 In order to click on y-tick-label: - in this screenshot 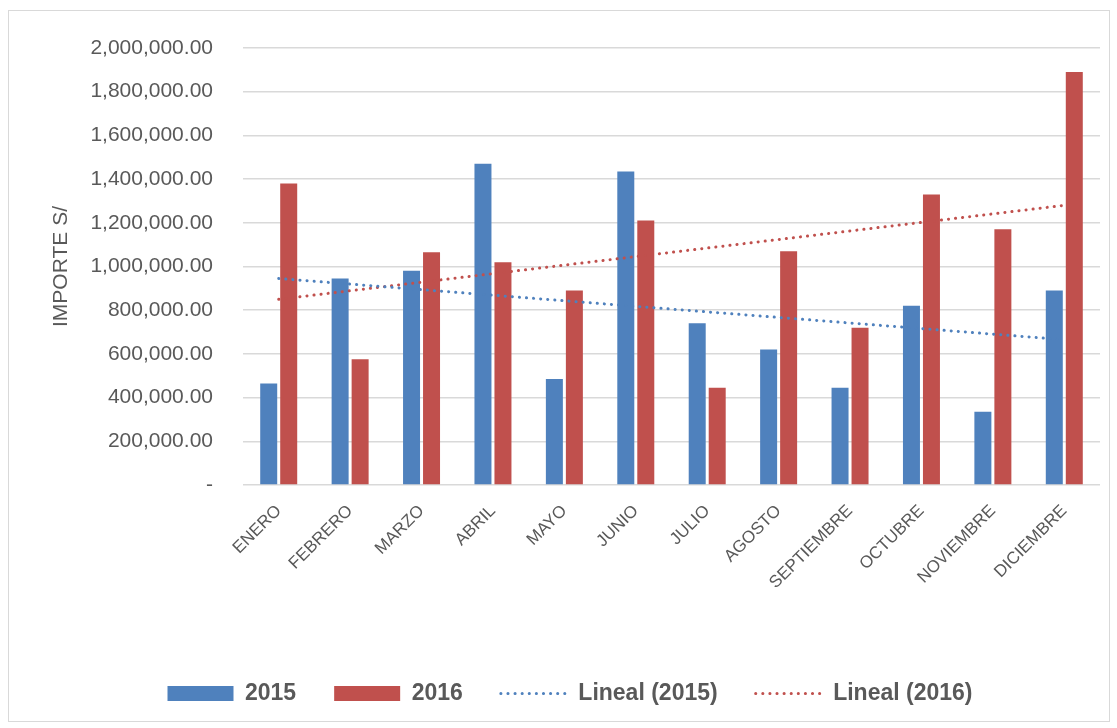, I will do `click(209, 483)`.